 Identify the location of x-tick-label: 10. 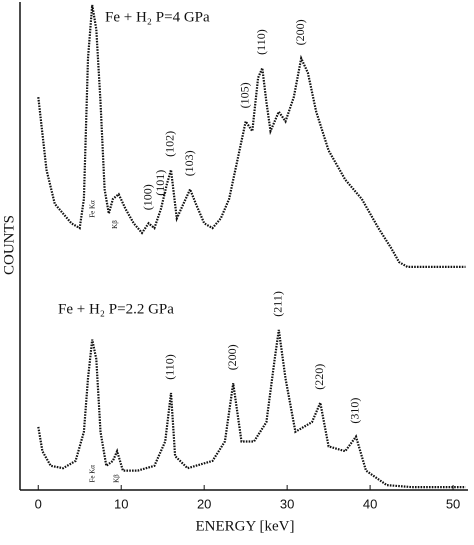
(121, 503).